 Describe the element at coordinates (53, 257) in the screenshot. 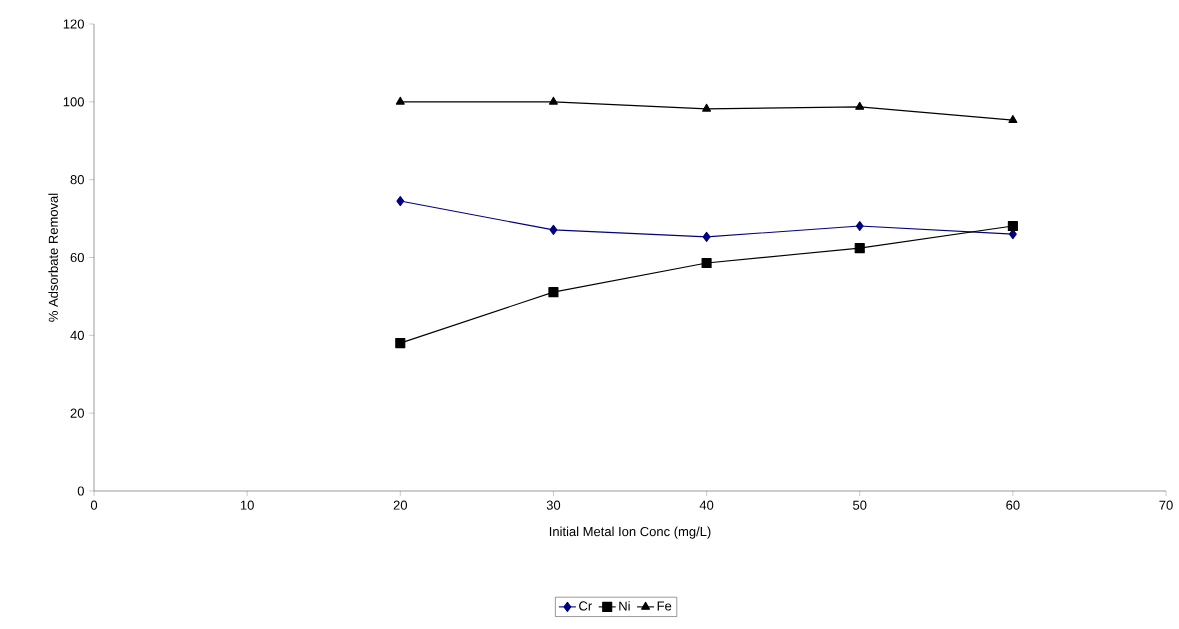

I see `y-axis-title: % Adsorbate Removal` at that location.